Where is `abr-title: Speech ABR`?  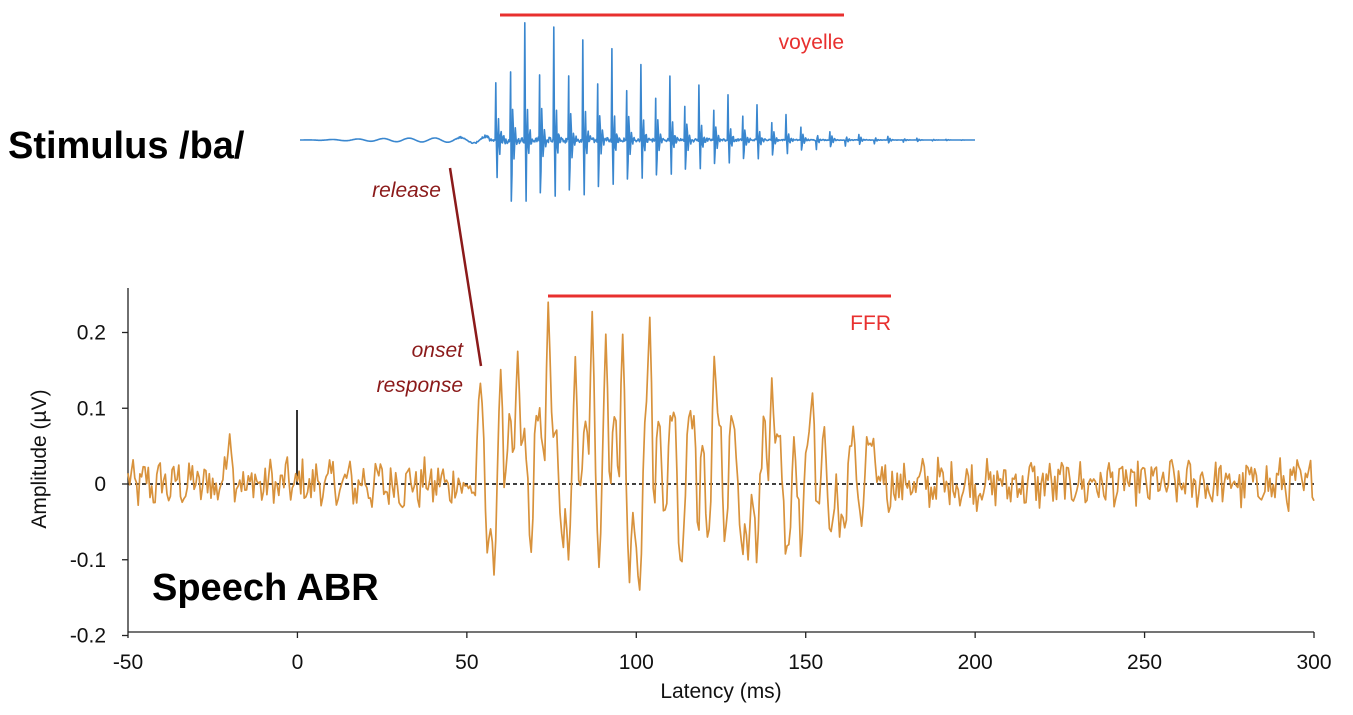 abr-title: Speech ABR is located at coordinates (265, 588).